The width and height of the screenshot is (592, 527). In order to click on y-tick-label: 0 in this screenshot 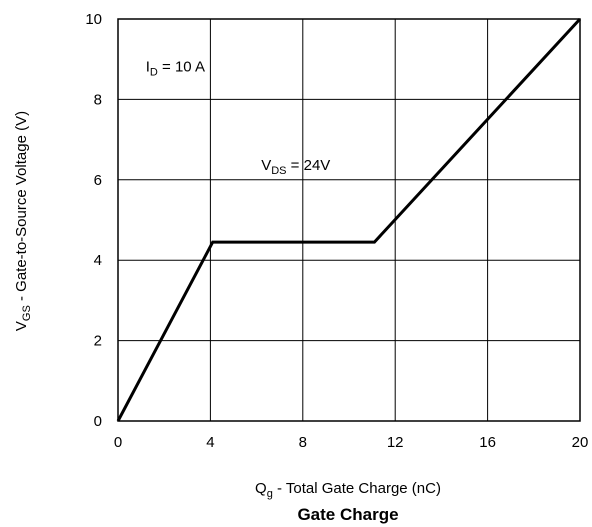, I will do `click(98, 421)`.